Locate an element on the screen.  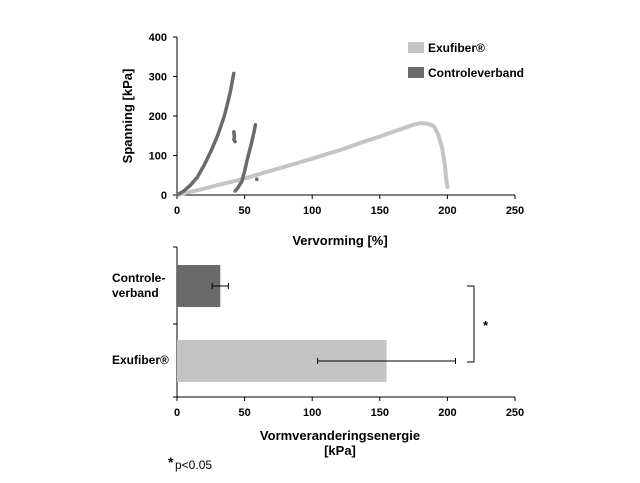
bottom-x-tick-label: 0 is located at coordinates (177, 413).